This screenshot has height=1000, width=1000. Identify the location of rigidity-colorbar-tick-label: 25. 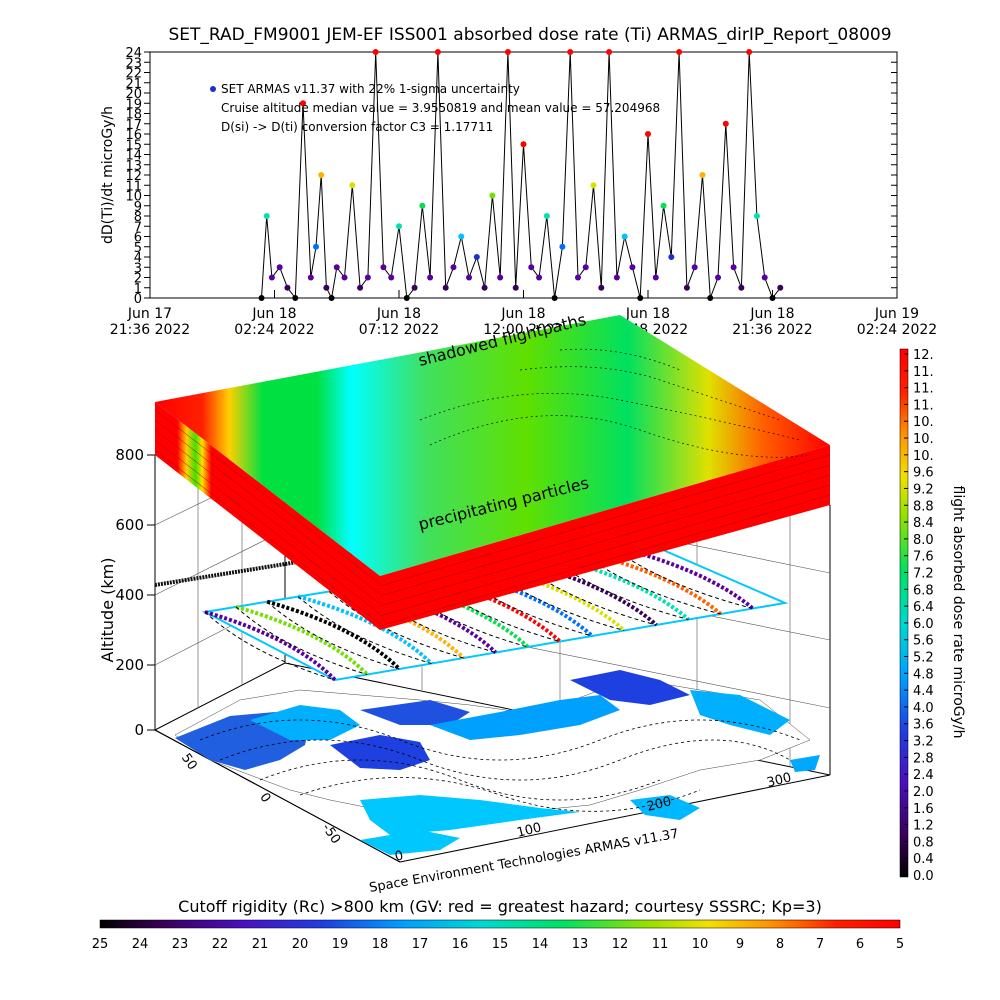
(100, 944).